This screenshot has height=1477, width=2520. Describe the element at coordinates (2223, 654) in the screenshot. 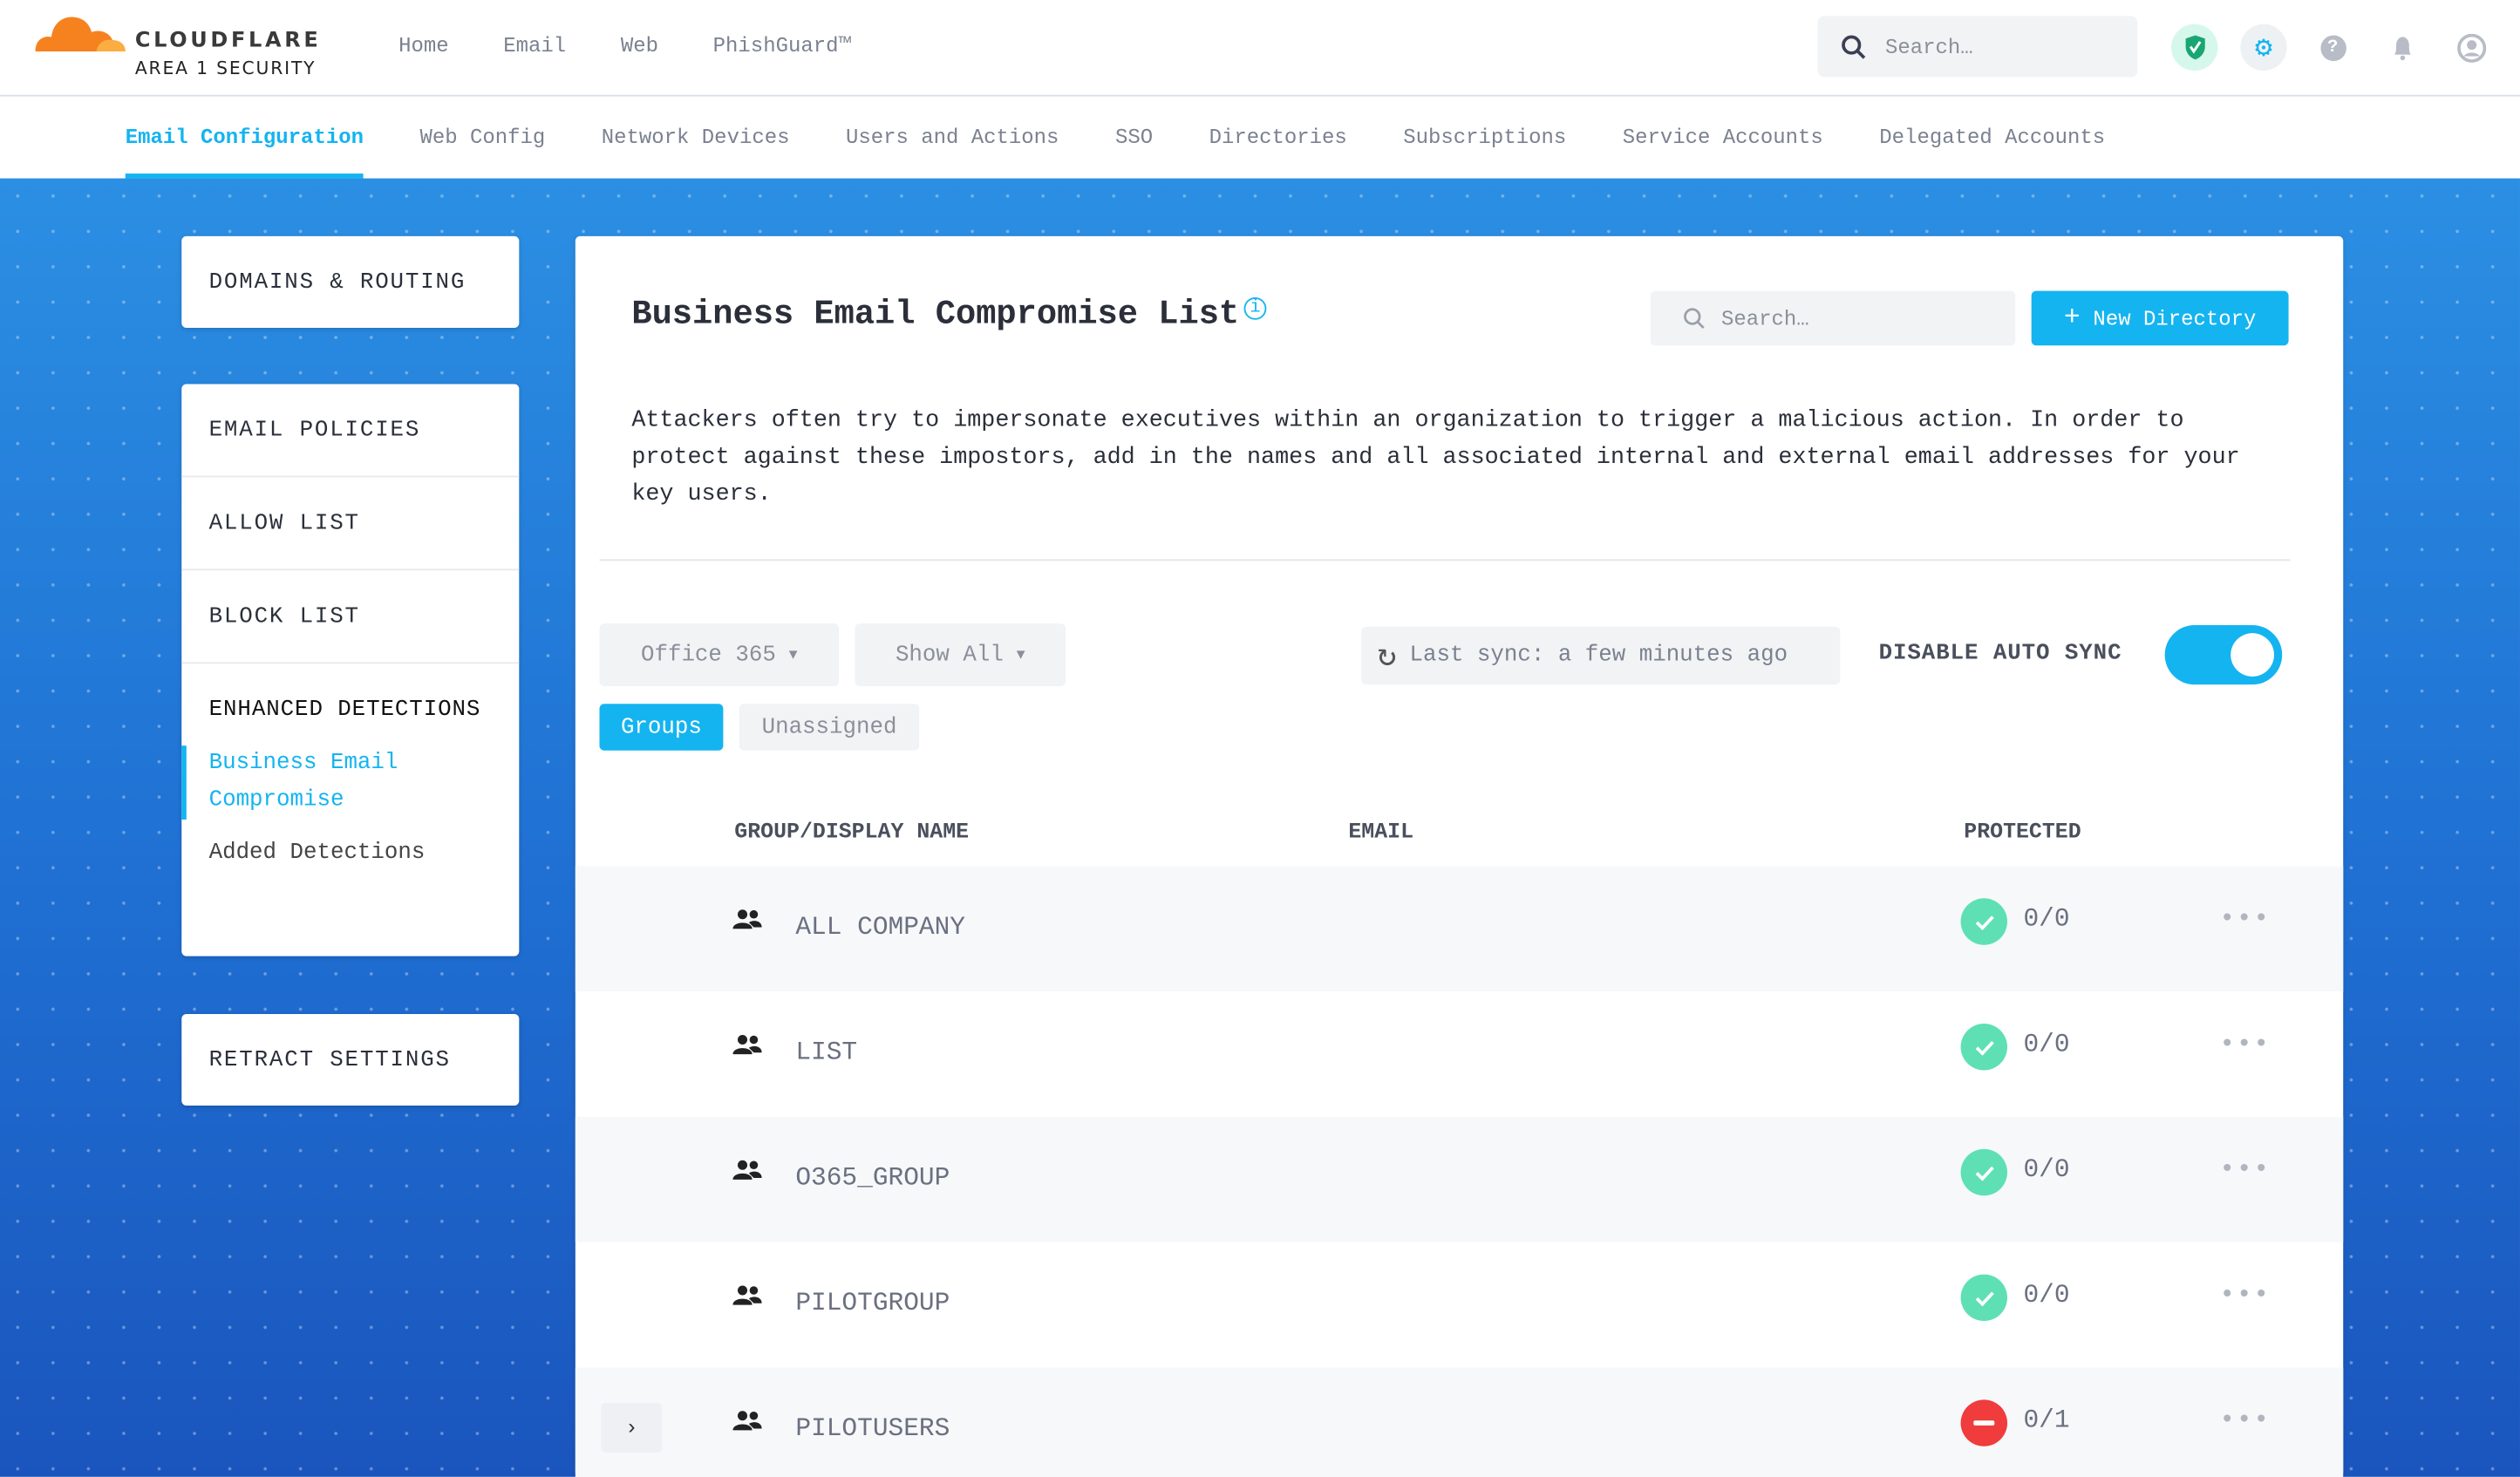

I see `auto-sync-toggle` at that location.